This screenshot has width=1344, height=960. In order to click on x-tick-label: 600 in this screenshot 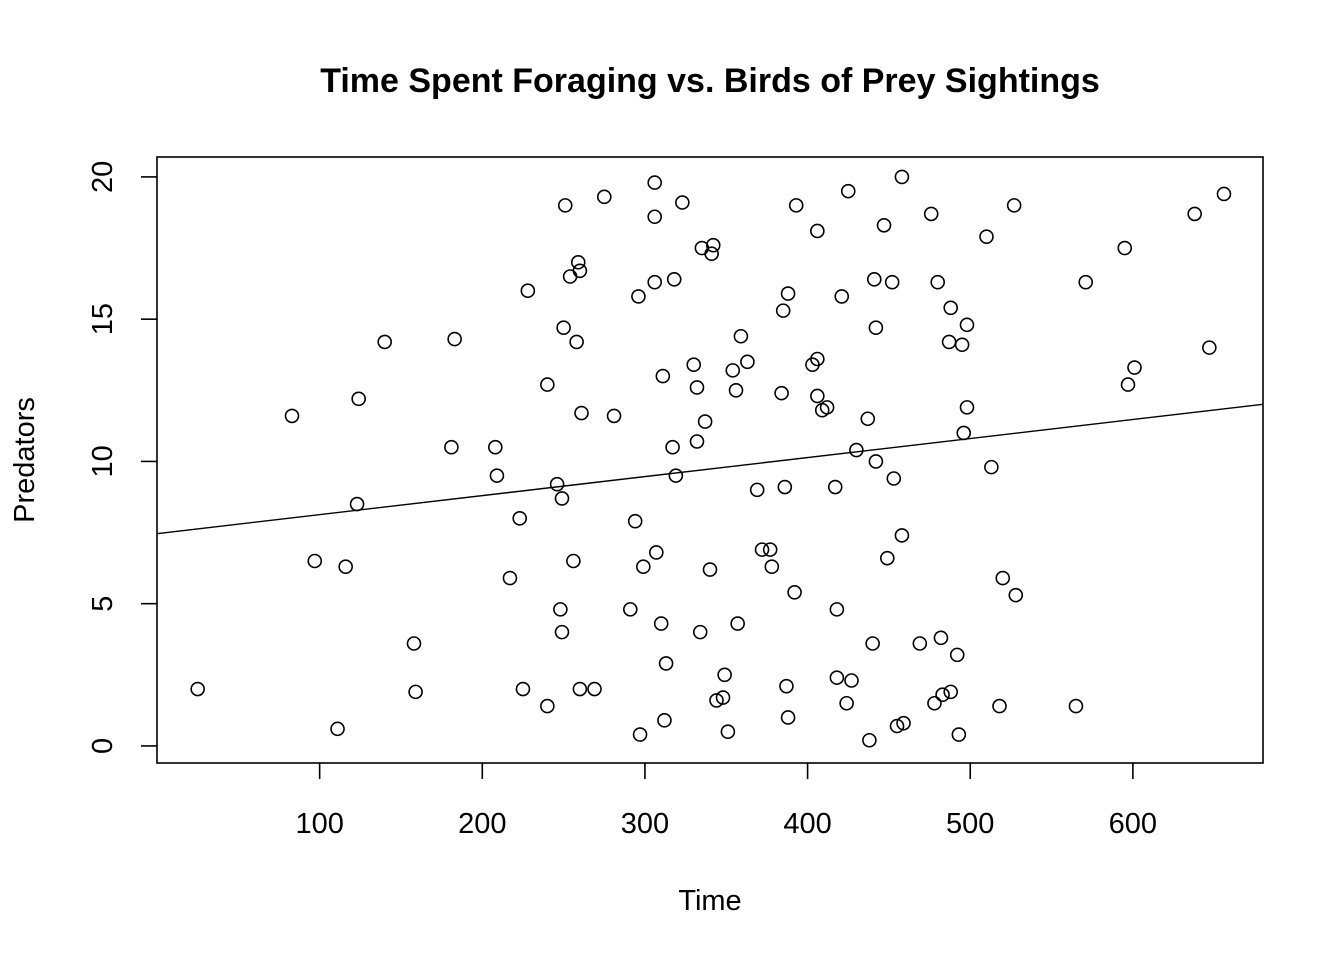, I will do `click(1133, 824)`.